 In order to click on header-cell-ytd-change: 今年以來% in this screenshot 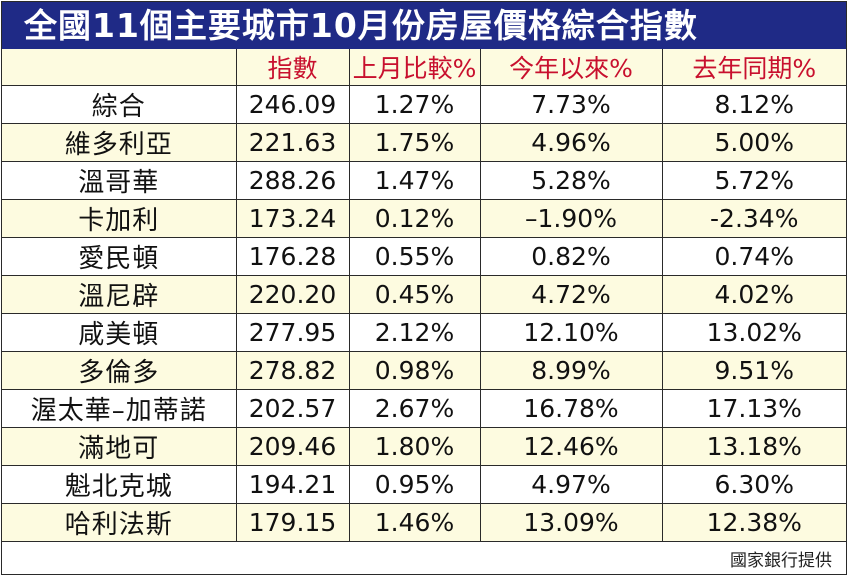, I will do `click(571, 67)`.